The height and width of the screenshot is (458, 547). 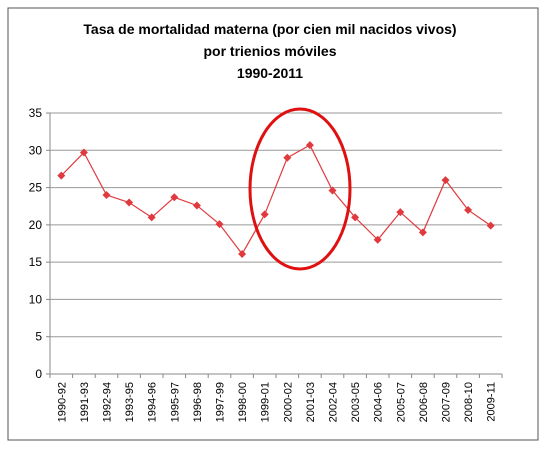 What do you see at coordinates (198, 402) in the screenshot?
I see `x-tick-label: 1996-98` at bounding box center [198, 402].